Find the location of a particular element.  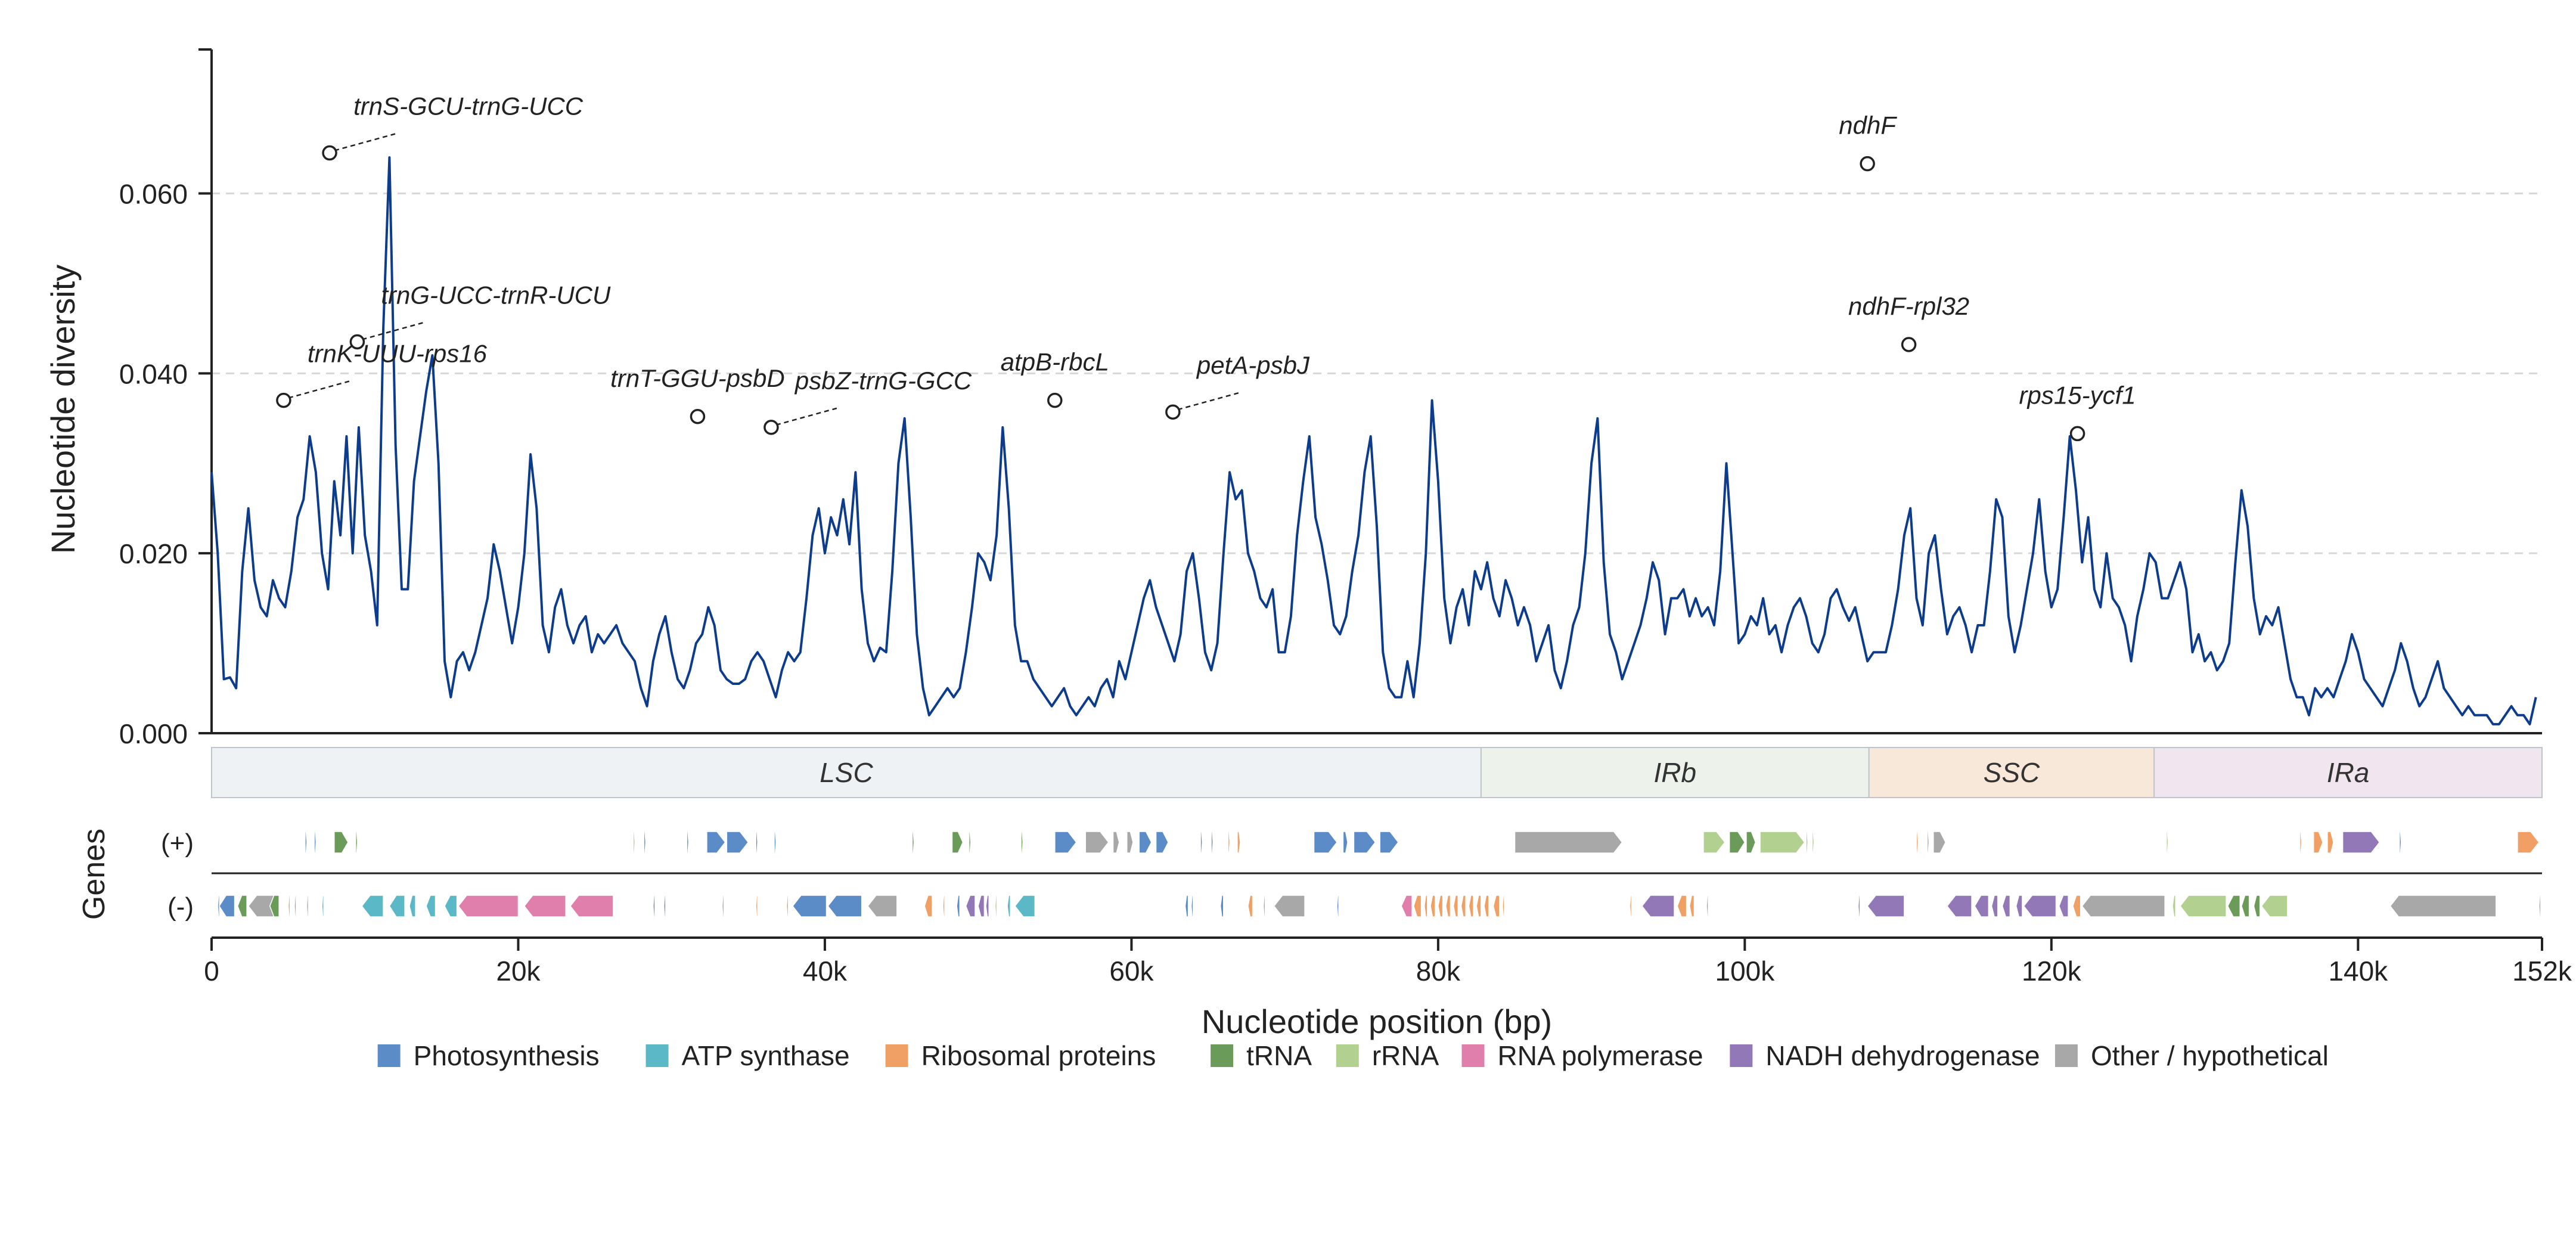

y-tick-label: 0.040 is located at coordinates (153, 373).